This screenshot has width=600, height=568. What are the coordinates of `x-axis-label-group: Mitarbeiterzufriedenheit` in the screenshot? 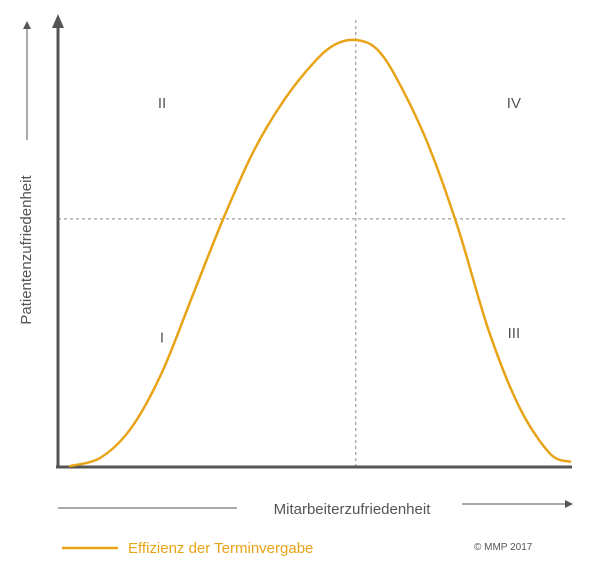 It's located at (315, 509).